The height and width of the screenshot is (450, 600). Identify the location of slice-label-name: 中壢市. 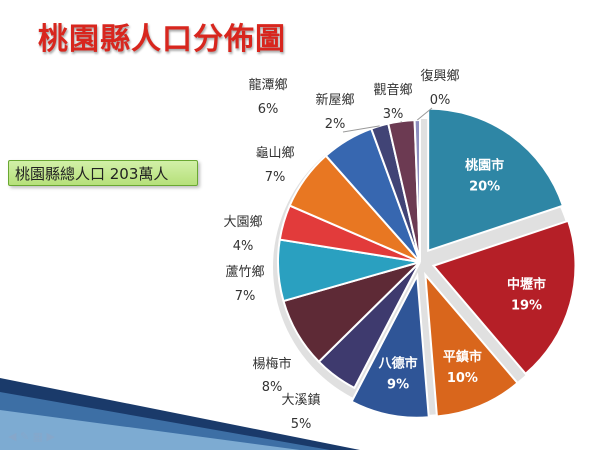
(526, 285).